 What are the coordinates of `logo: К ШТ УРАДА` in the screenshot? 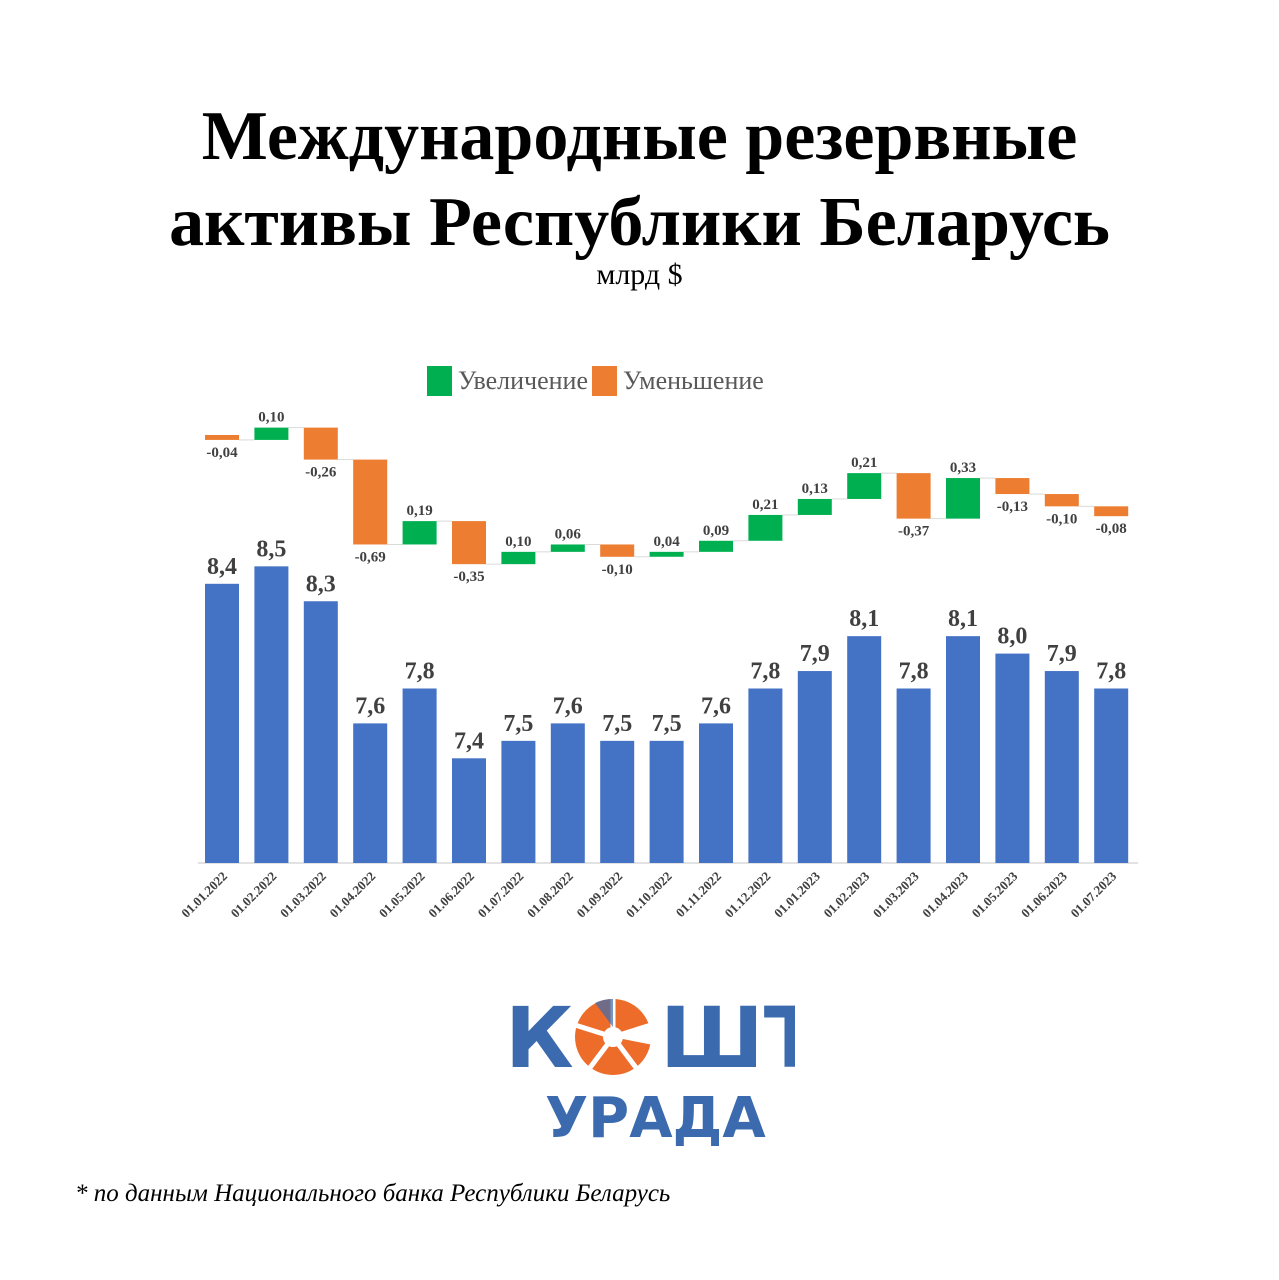 It's located at (663, 1065).